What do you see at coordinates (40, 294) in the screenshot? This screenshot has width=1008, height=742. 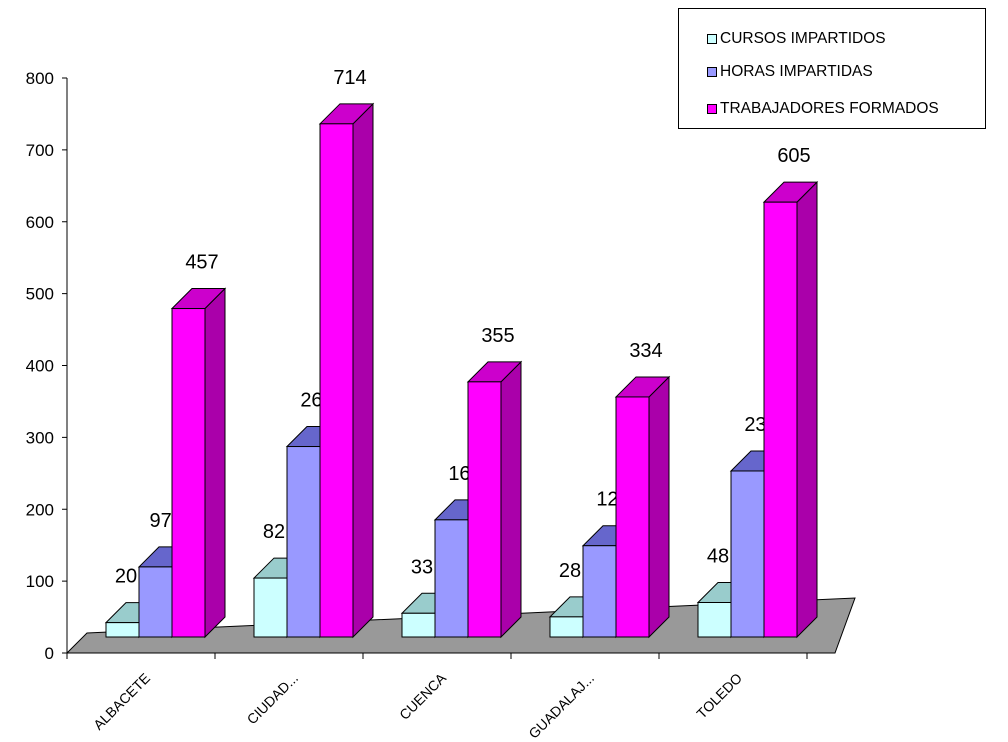 I see `y-tick-label: 500` at bounding box center [40, 294].